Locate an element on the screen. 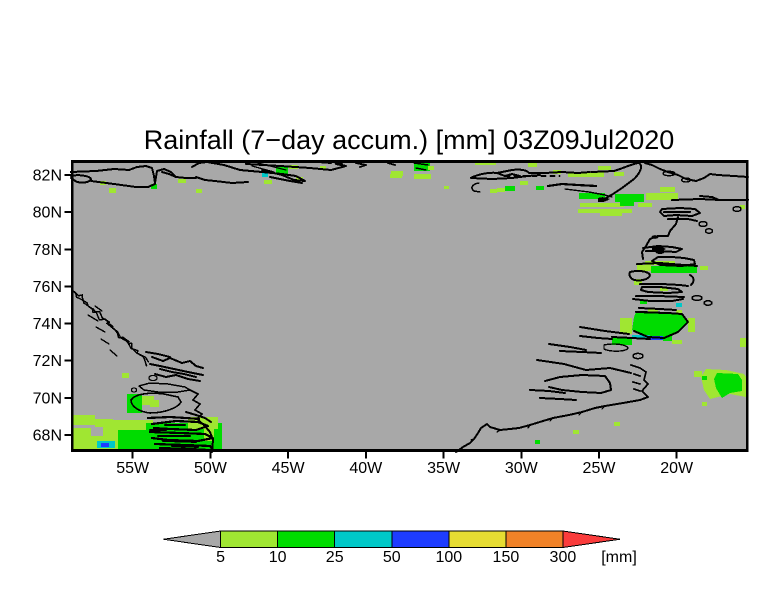  svg-text: 70N is located at coordinates (47, 398).